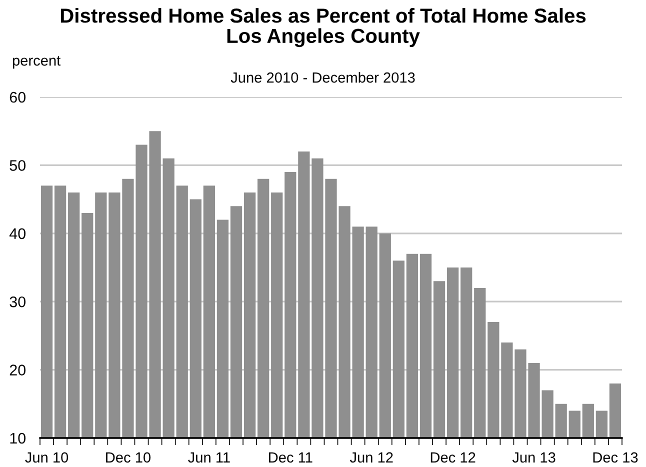 Image resolution: width=646 pixels, height=467 pixels. Describe the element at coordinates (371, 457) in the screenshot. I see `x-tick-label: Jun 12` at that location.